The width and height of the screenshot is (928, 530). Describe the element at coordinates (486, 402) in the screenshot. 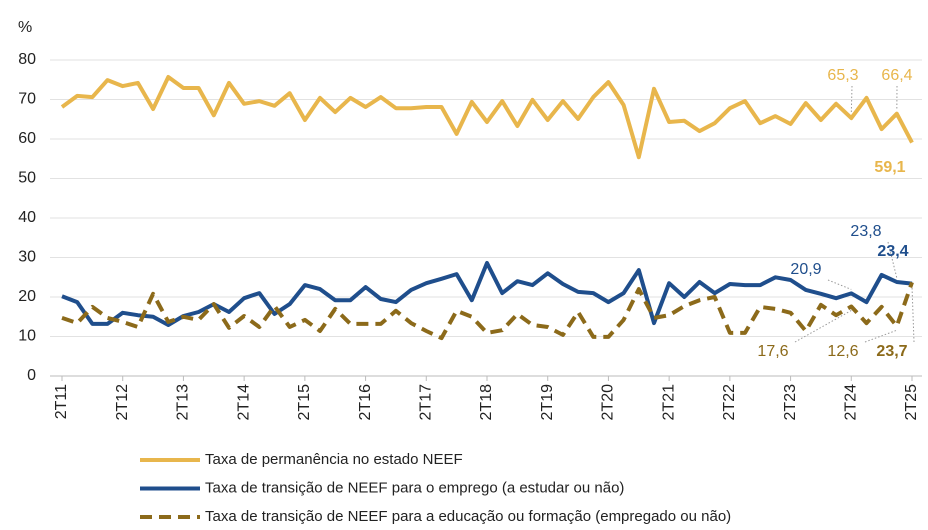

I see `x-tick-label: 2T18` at that location.